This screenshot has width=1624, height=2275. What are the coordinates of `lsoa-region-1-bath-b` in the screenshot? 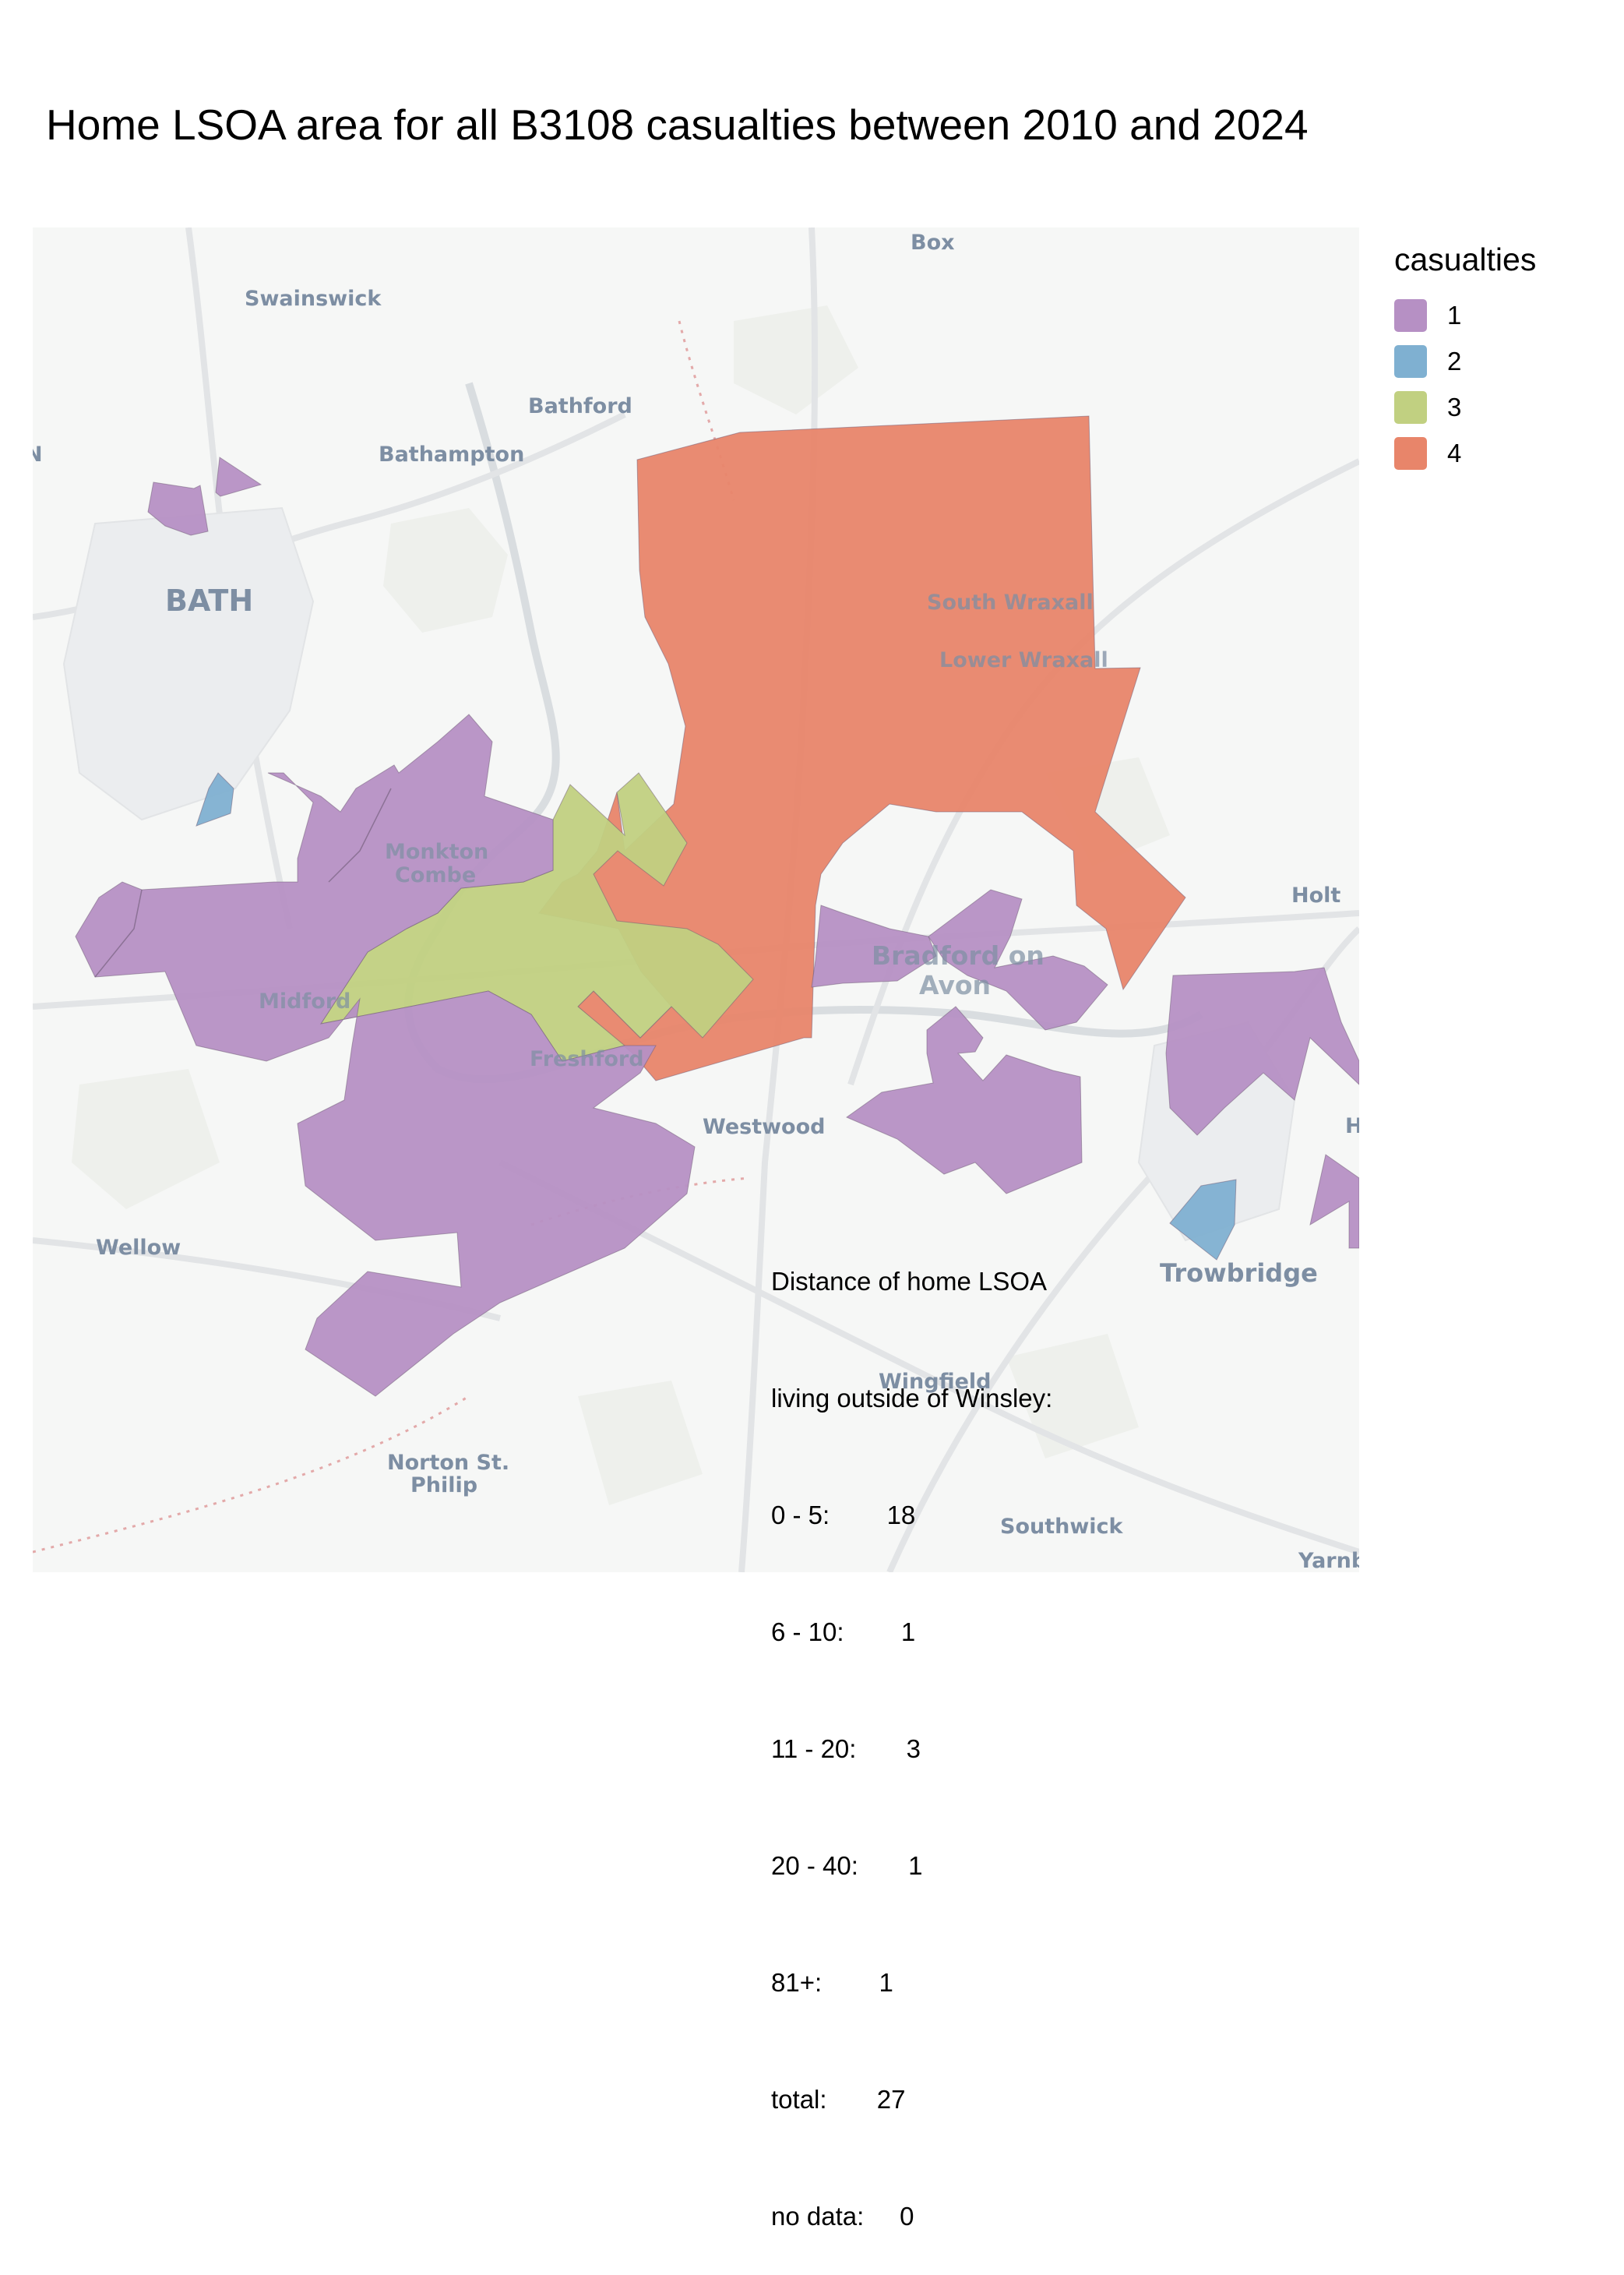 It's located at (239, 477).